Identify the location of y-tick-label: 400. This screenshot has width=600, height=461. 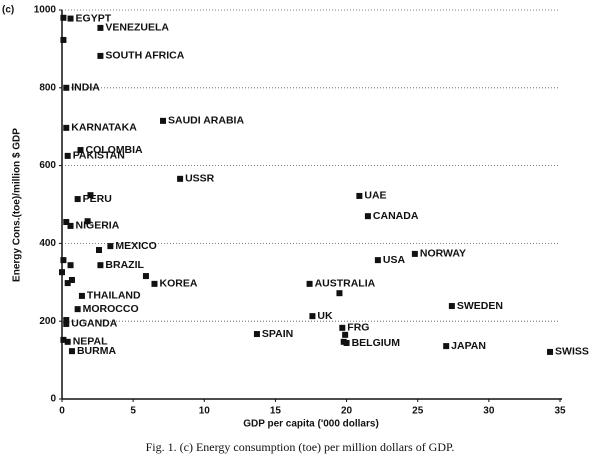
(47, 243).